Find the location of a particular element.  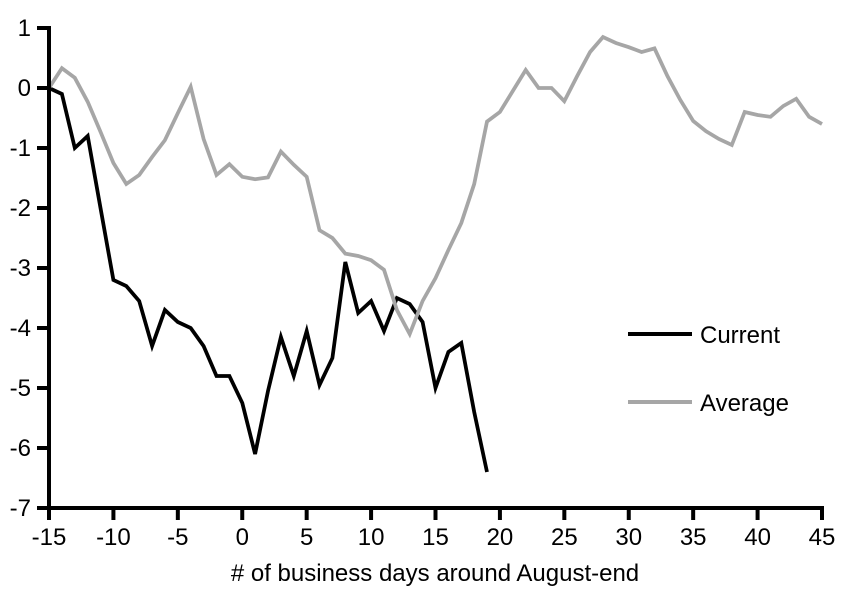

legend-label-average: Average is located at coordinates (744, 403).